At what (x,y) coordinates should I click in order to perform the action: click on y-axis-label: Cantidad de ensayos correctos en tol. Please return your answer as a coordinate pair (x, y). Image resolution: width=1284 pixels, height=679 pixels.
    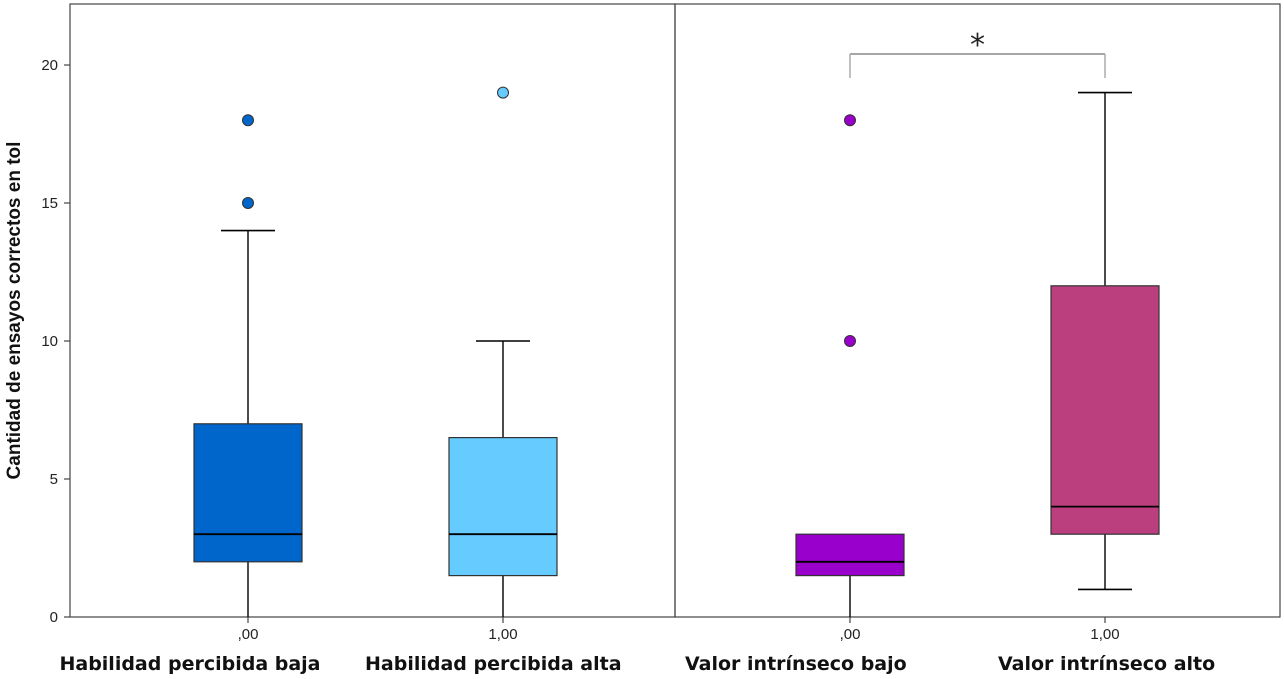
    Looking at the image, I should click on (14, 311).